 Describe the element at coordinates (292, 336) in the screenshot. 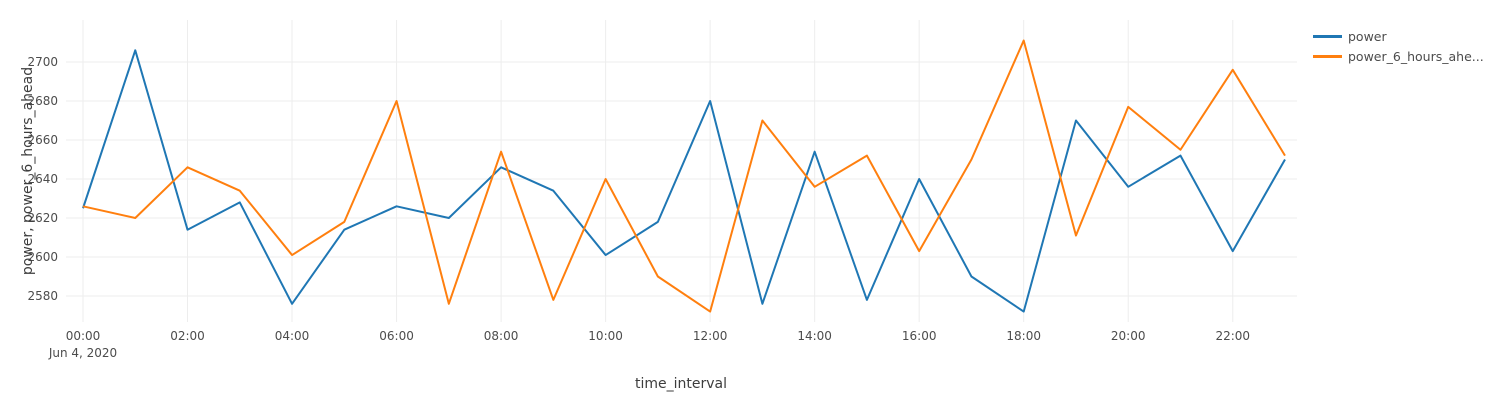

I see `x-tick-label: 04:00` at that location.